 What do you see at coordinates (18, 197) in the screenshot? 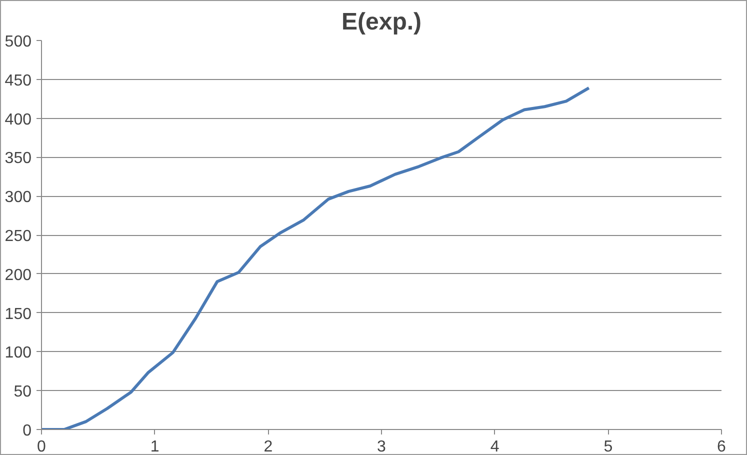
I see `y-tick-label: 300` at bounding box center [18, 197].